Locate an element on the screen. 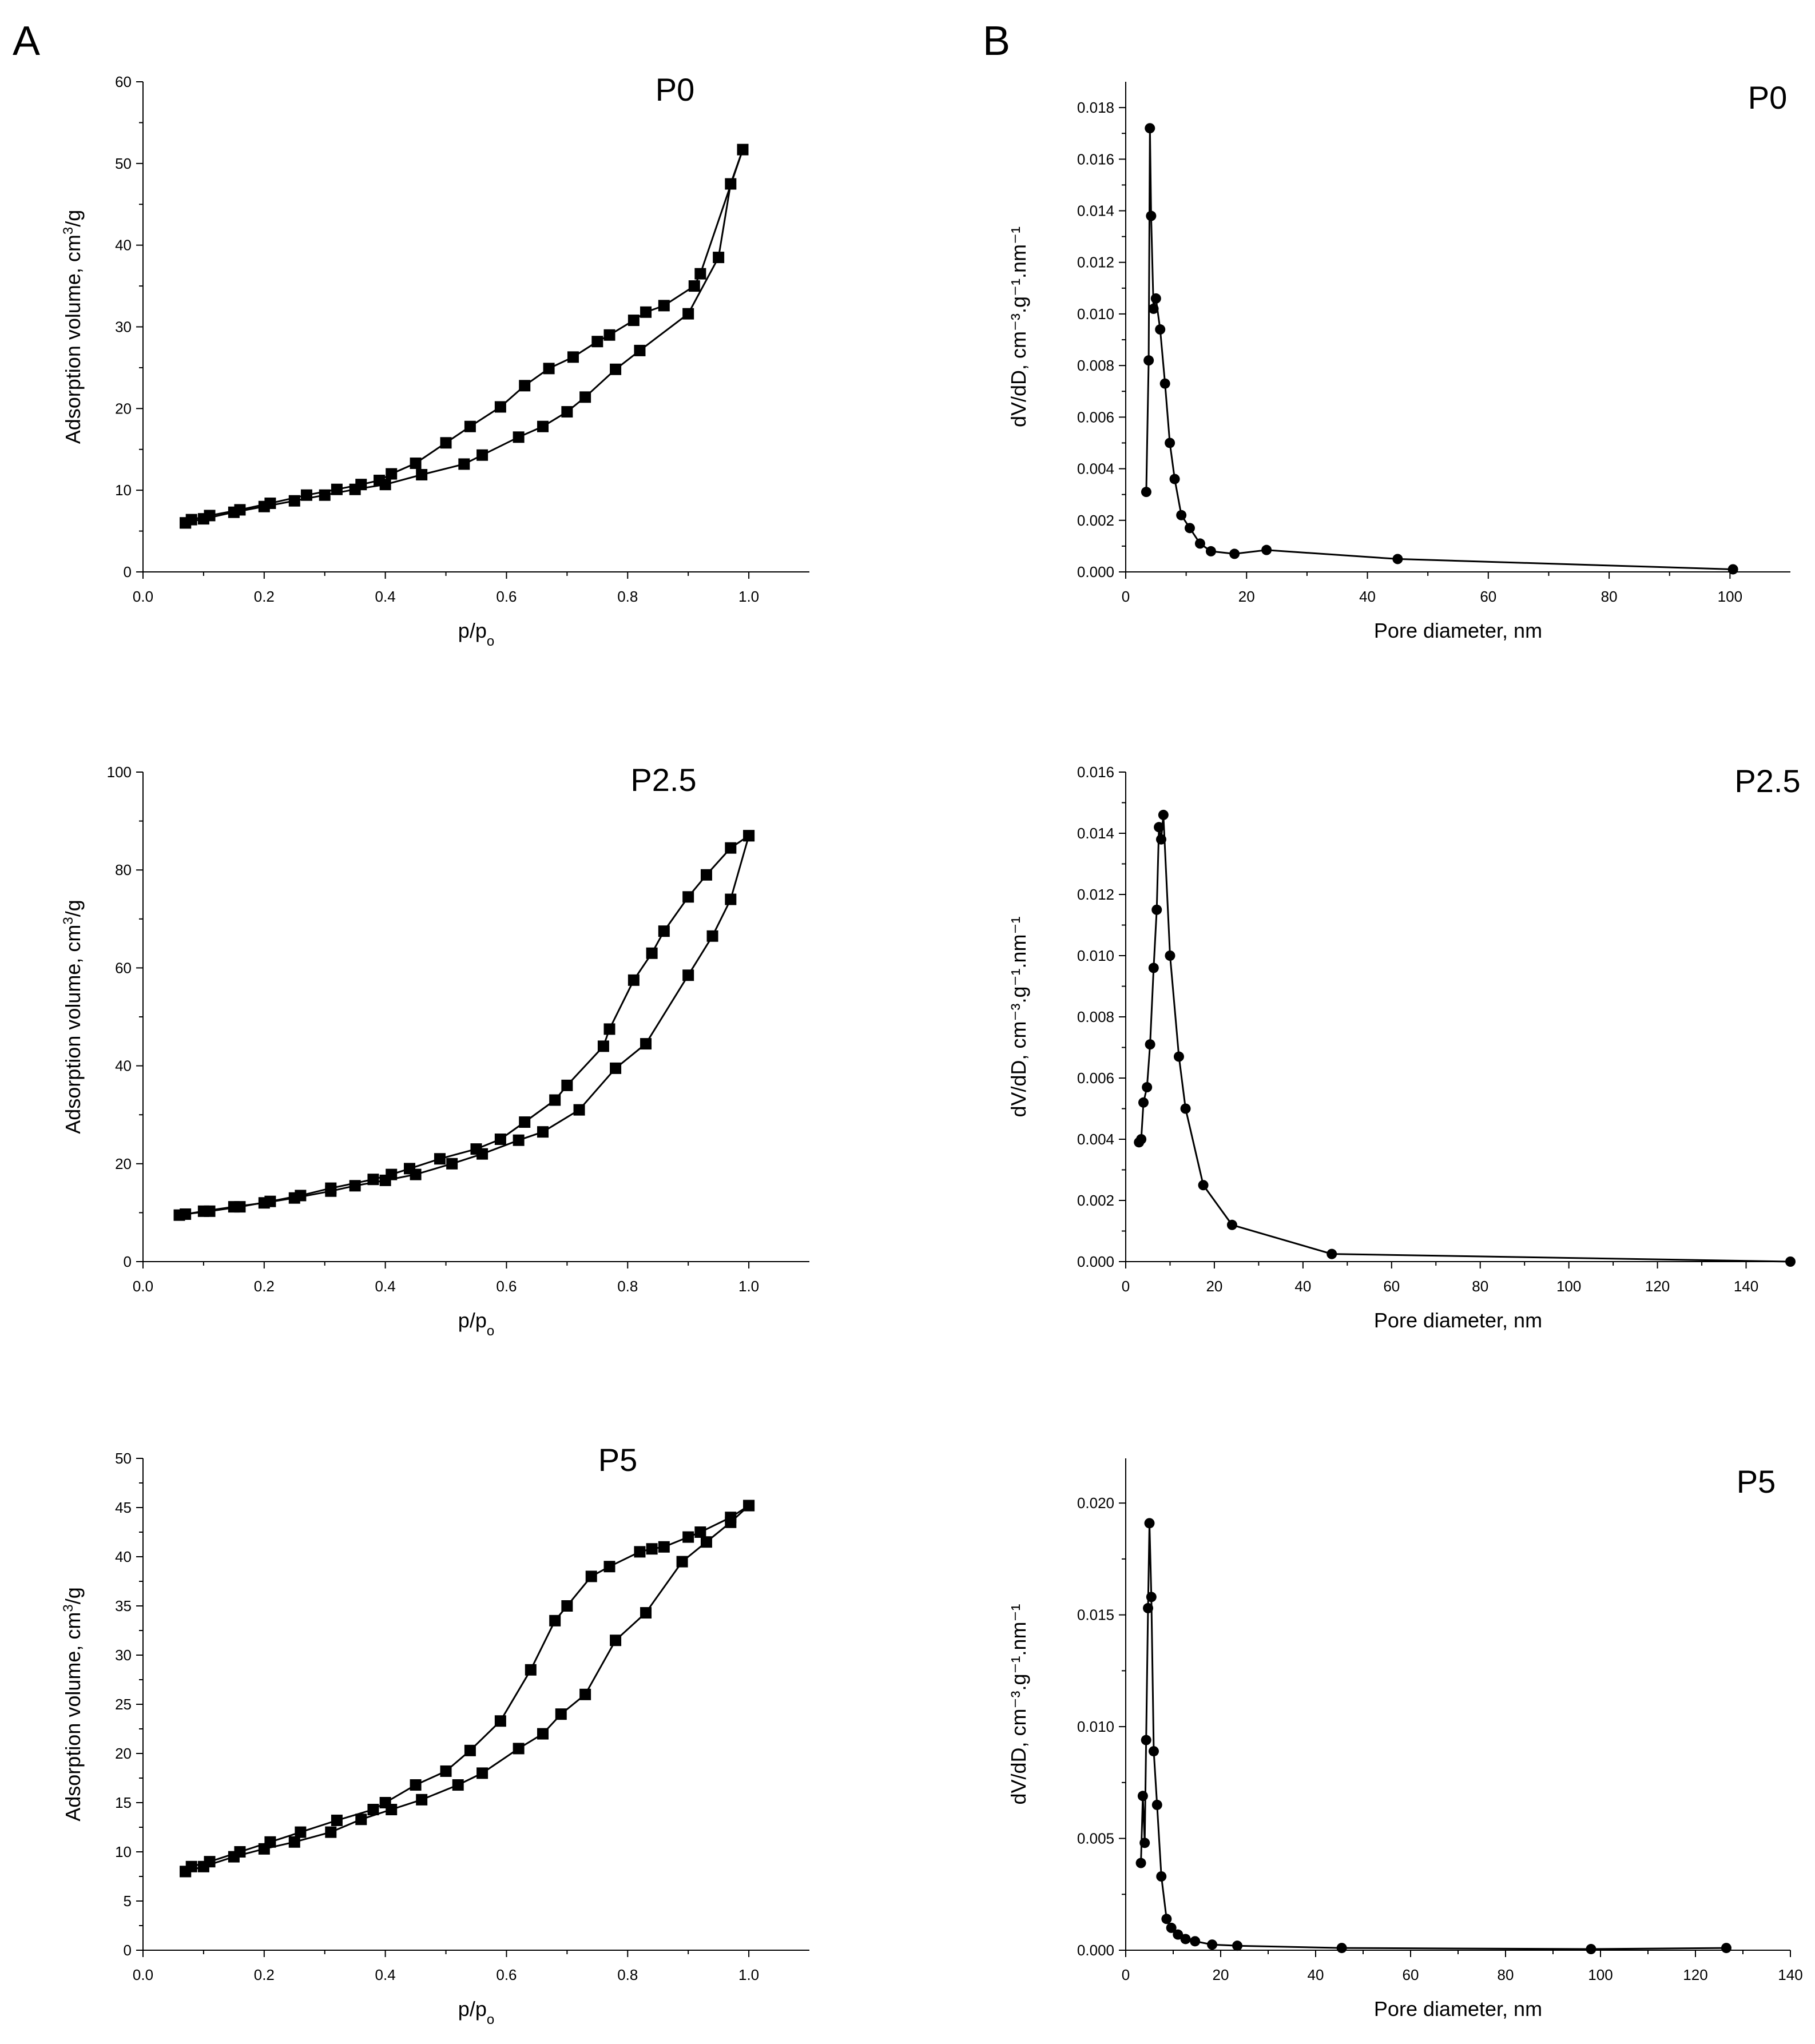 The image size is (1815, 2044). x-tick-label: 0 is located at coordinates (1126, 596).